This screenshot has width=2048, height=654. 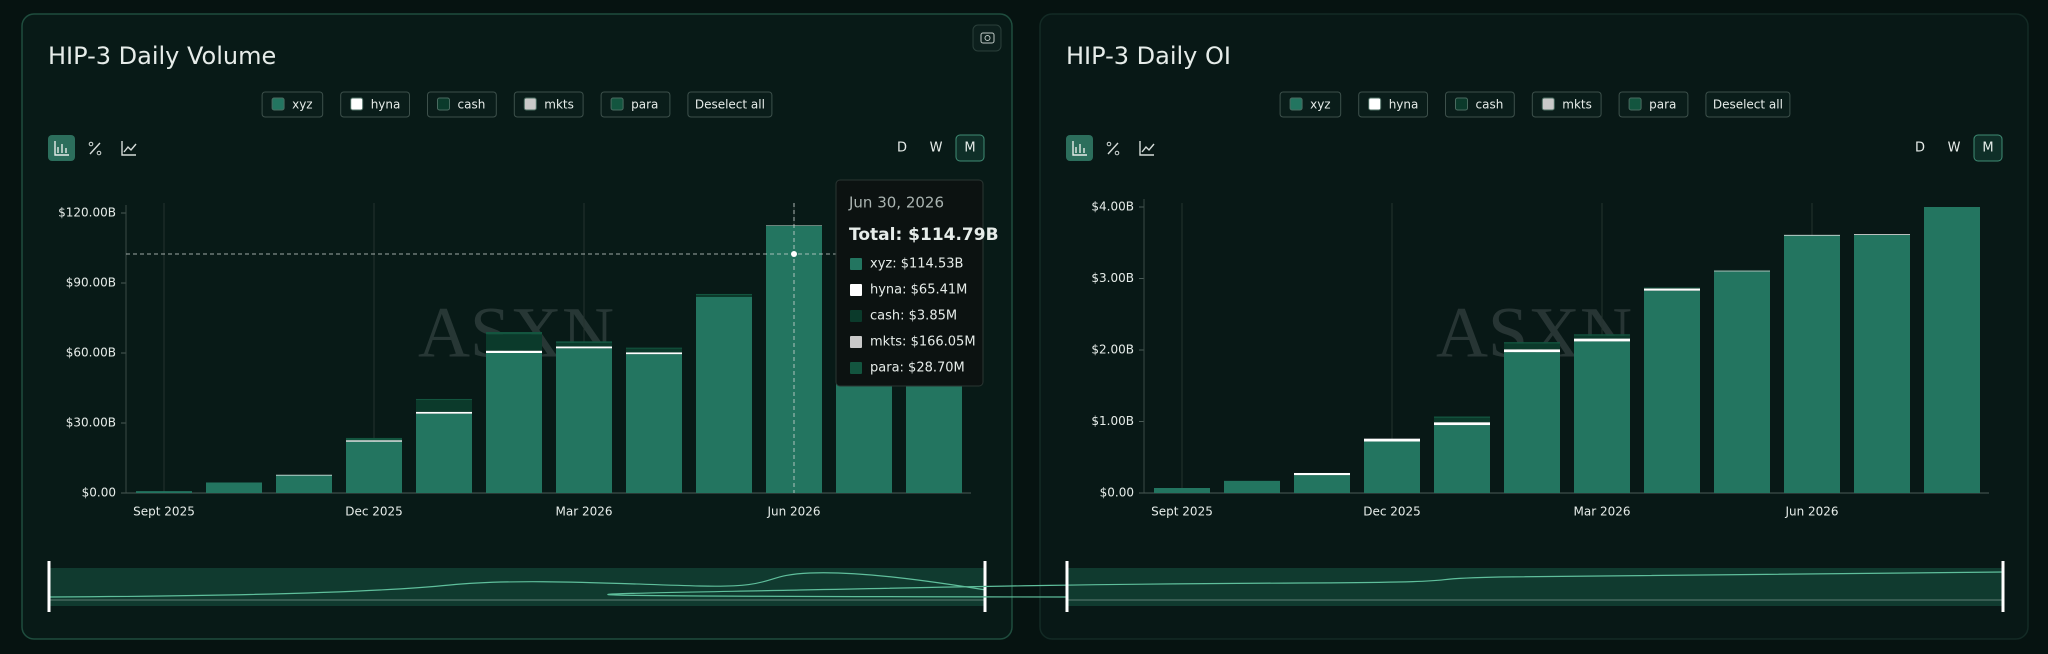 I want to click on y-tick-label: $2.00B, so click(x=1112, y=350).